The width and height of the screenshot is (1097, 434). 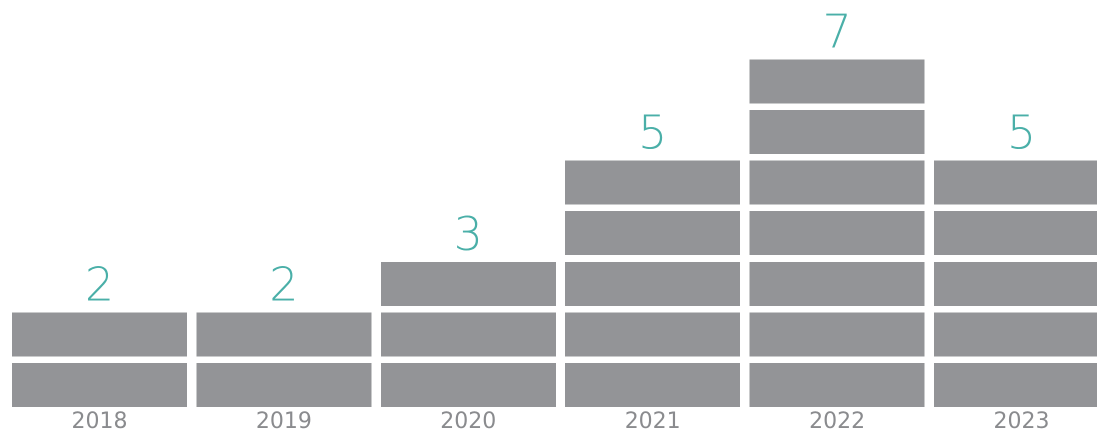 What do you see at coordinates (100, 421) in the screenshot?
I see `x-tick-label-2018: 2018` at bounding box center [100, 421].